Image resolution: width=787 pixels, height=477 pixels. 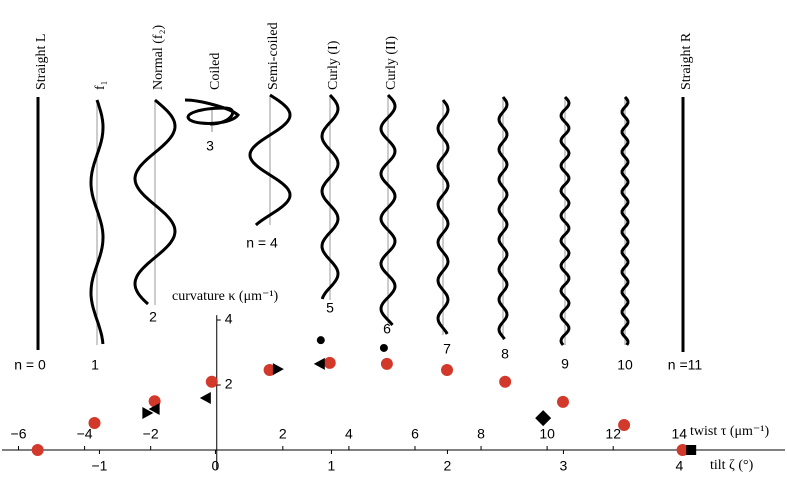 What do you see at coordinates (680, 466) in the screenshot?
I see `x2-tick-label: 4` at bounding box center [680, 466].